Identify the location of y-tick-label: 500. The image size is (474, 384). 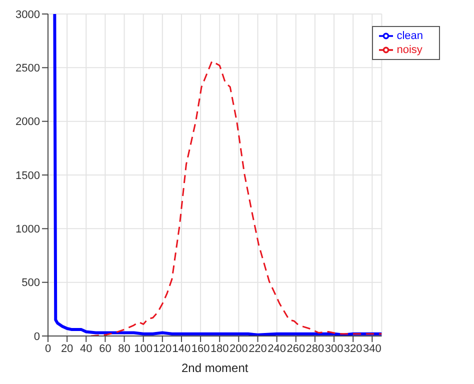
(31, 283).